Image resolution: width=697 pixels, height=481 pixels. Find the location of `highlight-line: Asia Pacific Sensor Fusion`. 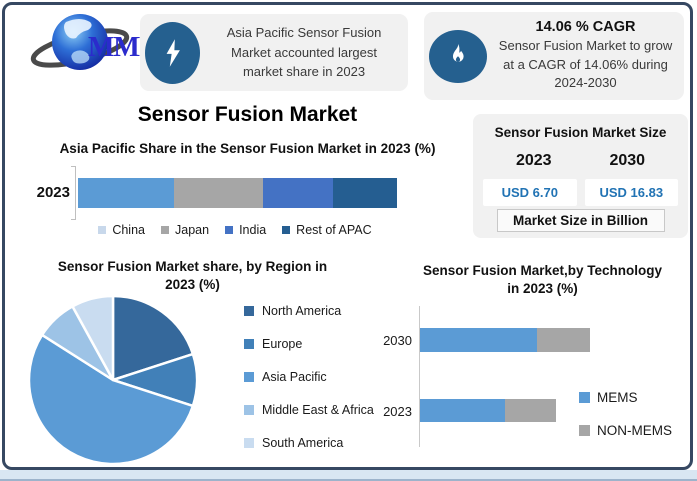

highlight-line: Asia Pacific Sensor Fusion is located at coordinates (304, 33).